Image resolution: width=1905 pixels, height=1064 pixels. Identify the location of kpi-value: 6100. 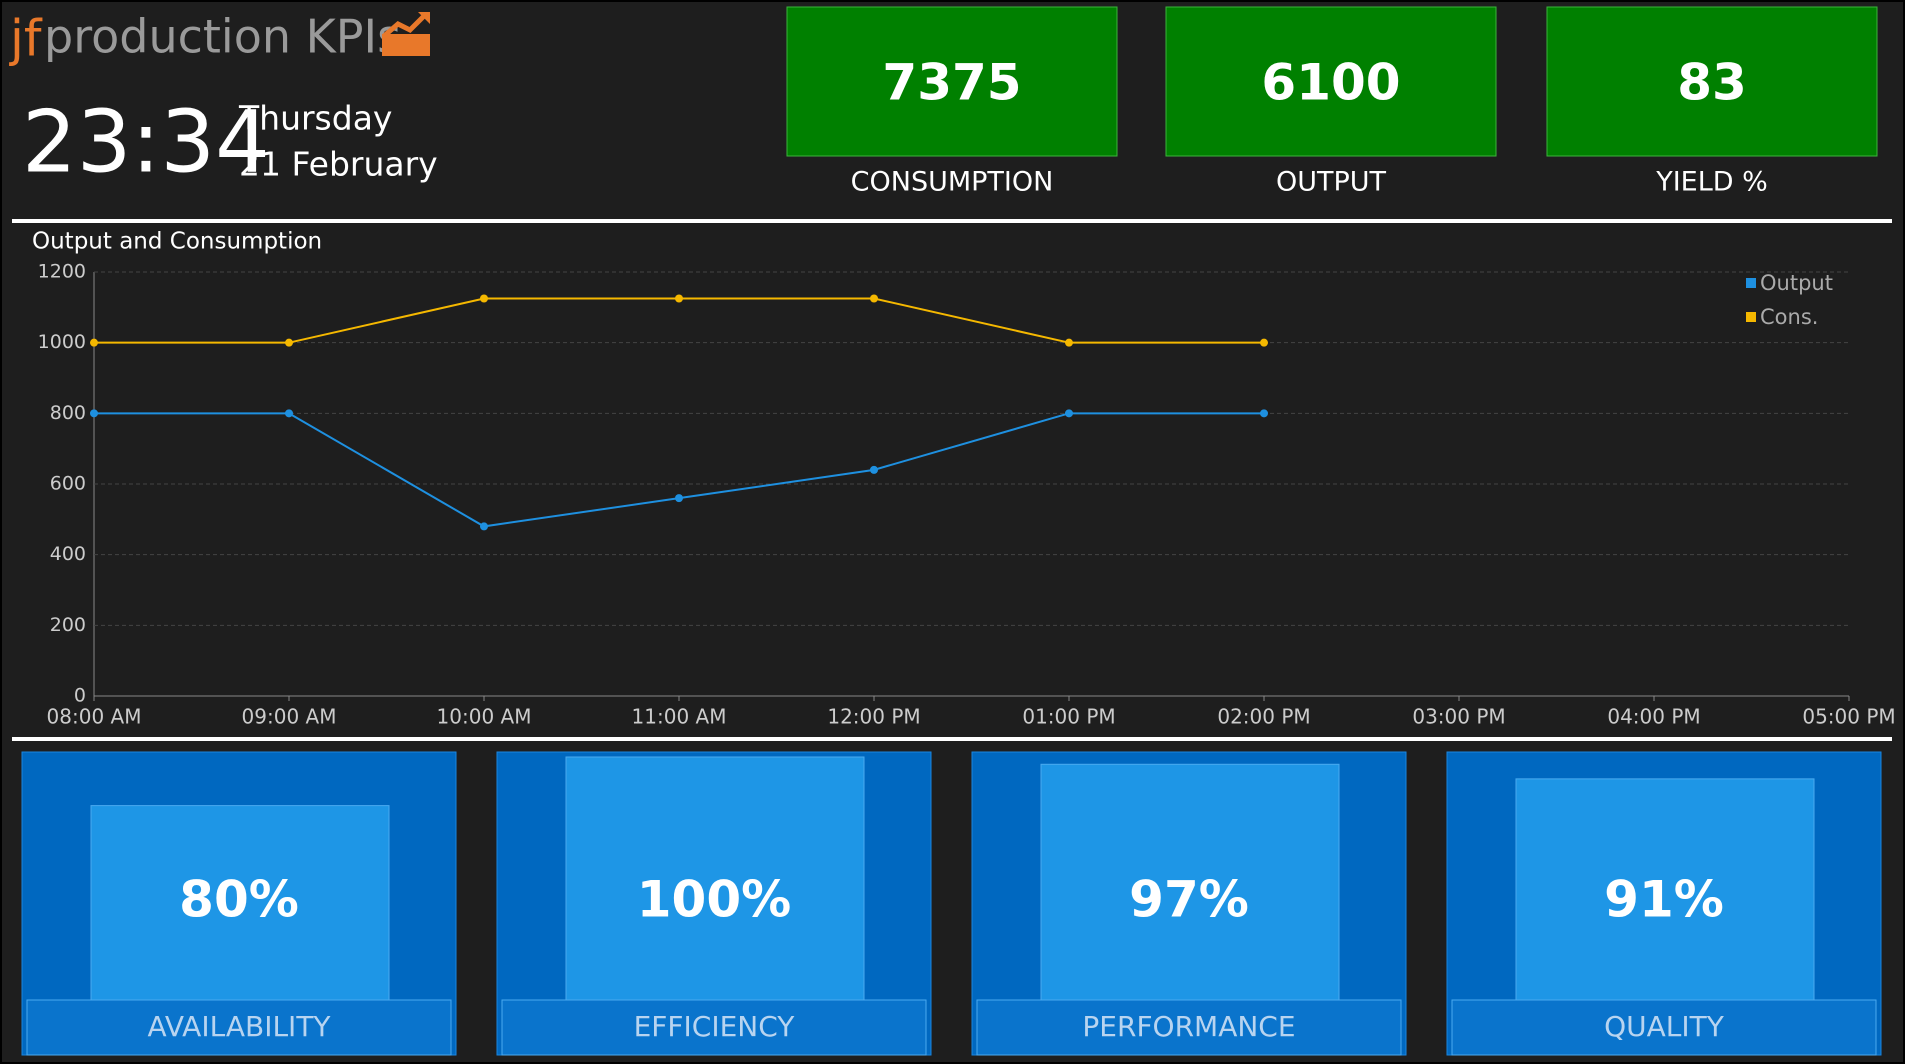
(1330, 83).